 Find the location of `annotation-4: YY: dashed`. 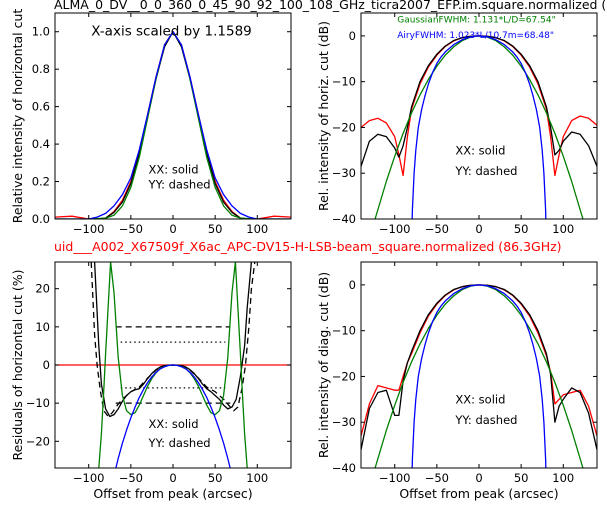

annotation-4: YY: dashed is located at coordinates (485, 171).